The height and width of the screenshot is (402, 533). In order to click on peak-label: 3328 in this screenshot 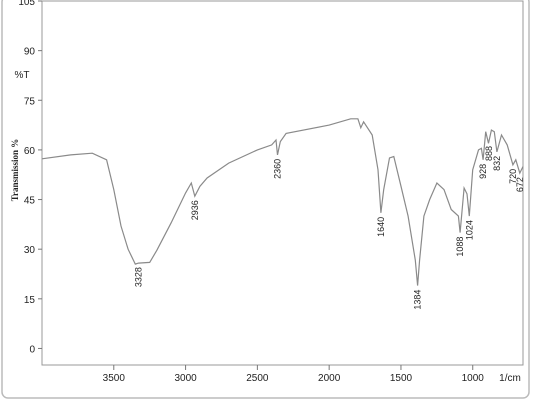, I will do `click(139, 277)`.